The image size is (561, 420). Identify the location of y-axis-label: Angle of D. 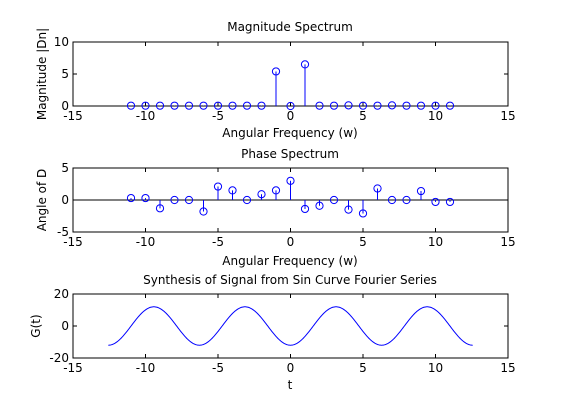
(42, 200).